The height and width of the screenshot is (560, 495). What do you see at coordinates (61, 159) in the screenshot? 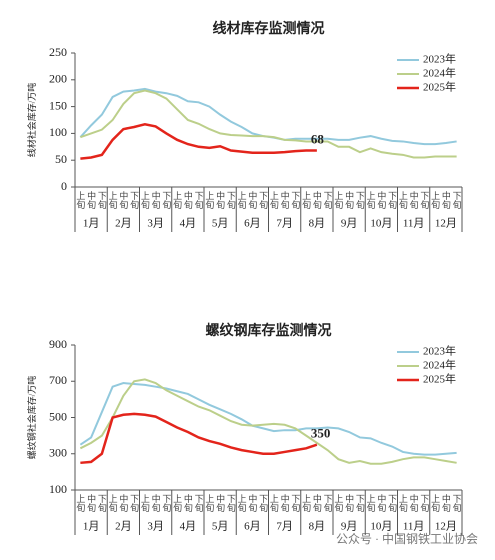
I see `y-tick-label: 50` at bounding box center [61, 159].